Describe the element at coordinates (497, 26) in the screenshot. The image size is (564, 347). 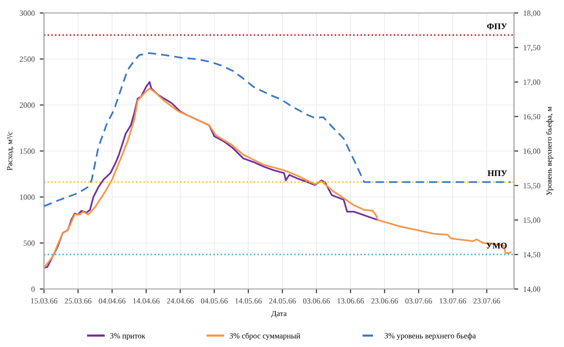
I see `ref-line-label: ФПУ` at that location.